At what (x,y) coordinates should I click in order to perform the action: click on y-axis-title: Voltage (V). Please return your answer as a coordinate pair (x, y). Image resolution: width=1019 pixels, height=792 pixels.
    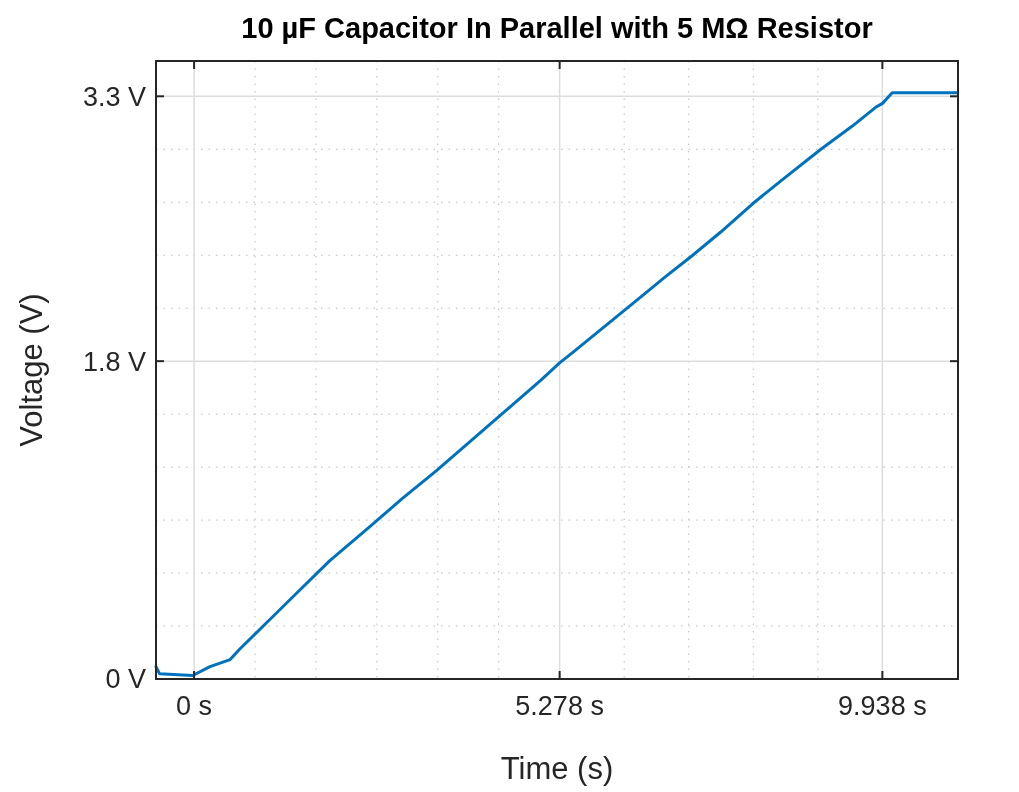
    Looking at the image, I should click on (31, 370).